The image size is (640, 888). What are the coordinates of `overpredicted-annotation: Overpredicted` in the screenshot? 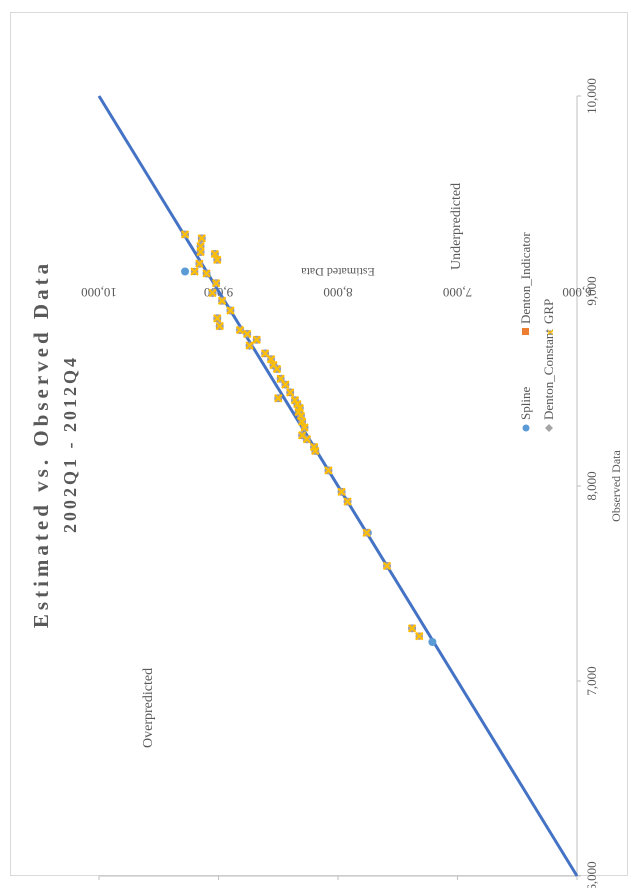 It's located at (148, 708).